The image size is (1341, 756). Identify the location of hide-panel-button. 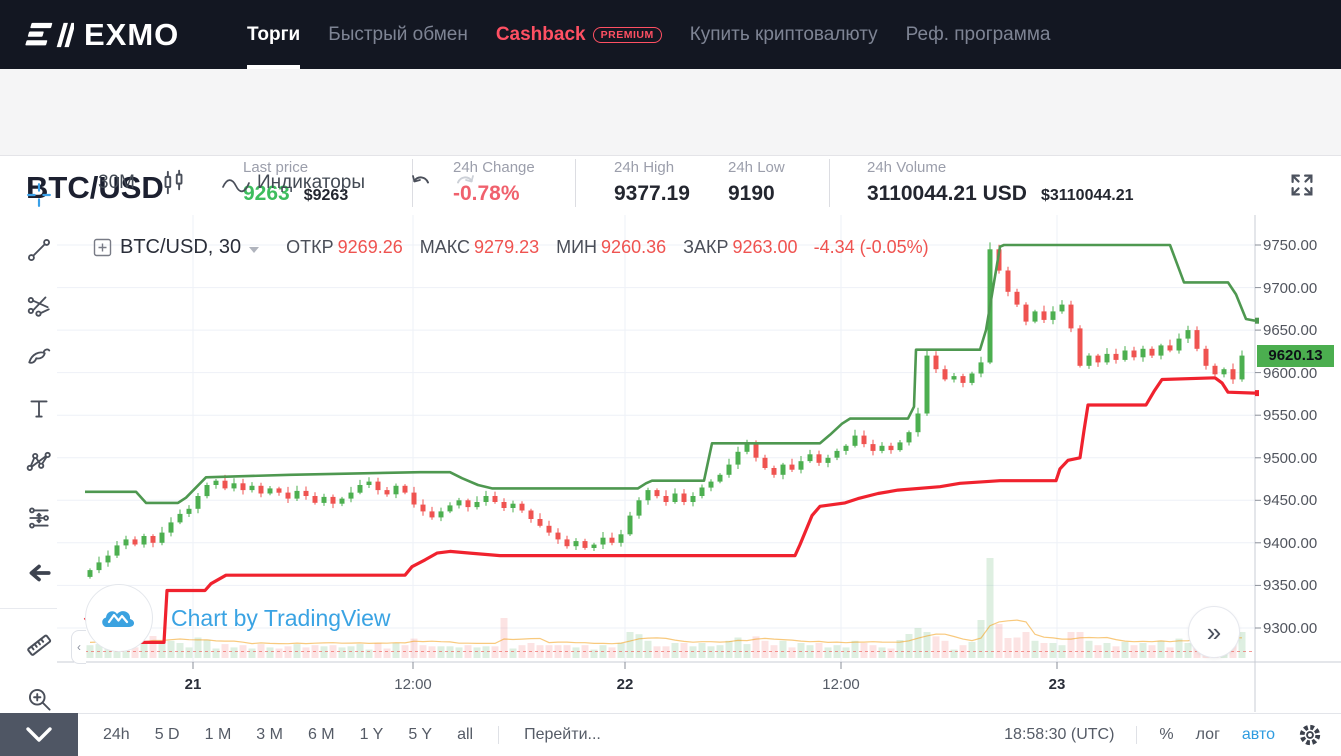
(39, 734).